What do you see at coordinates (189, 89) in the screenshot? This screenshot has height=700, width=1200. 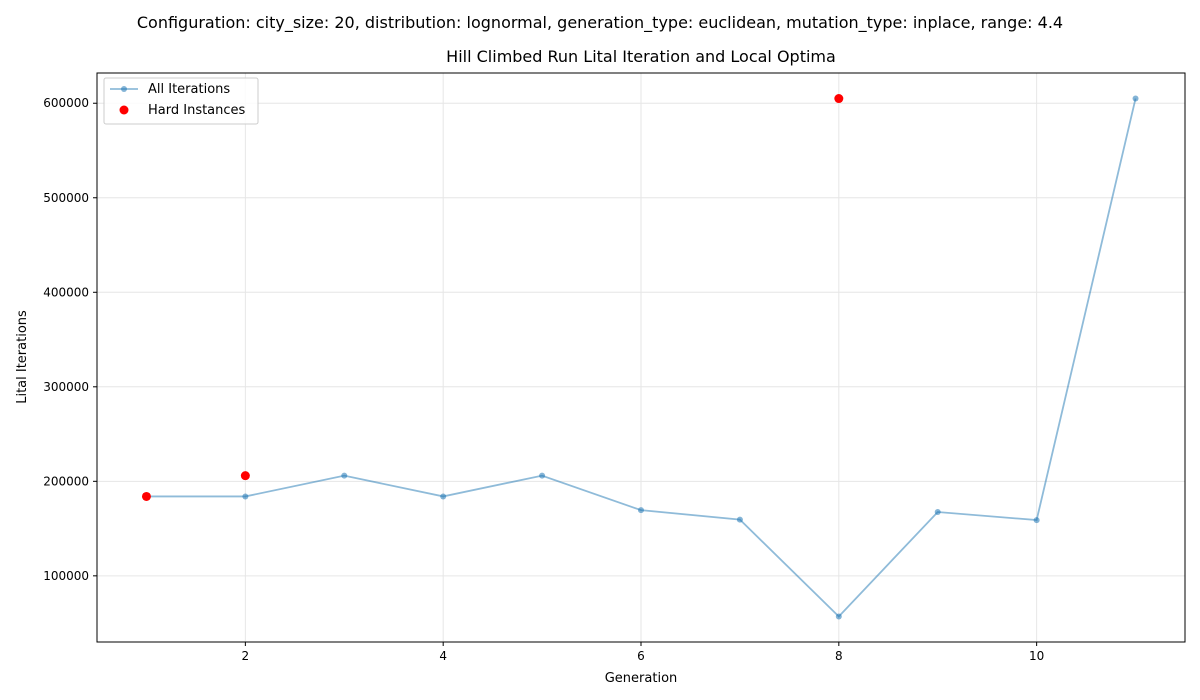 I see `legend-label: All Iterations` at bounding box center [189, 89].